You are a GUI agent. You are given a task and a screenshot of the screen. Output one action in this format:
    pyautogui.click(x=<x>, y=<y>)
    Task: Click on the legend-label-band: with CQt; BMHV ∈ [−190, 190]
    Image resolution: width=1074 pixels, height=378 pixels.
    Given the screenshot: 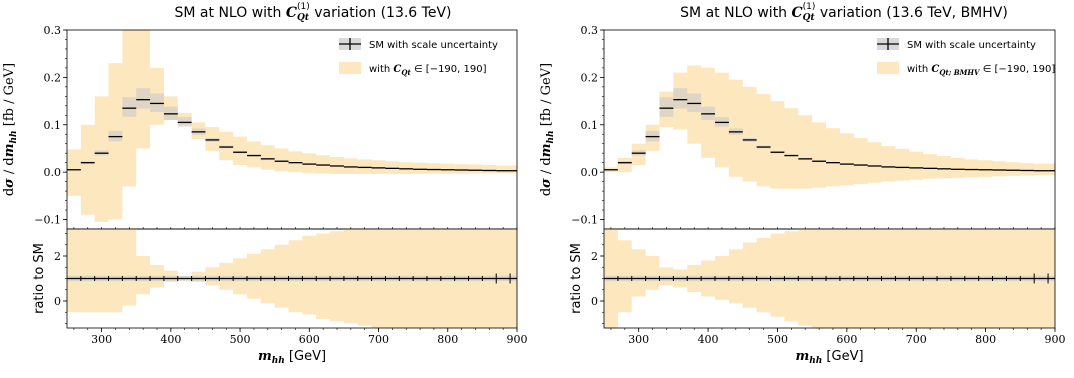 What is the action you would take?
    pyautogui.click(x=981, y=70)
    